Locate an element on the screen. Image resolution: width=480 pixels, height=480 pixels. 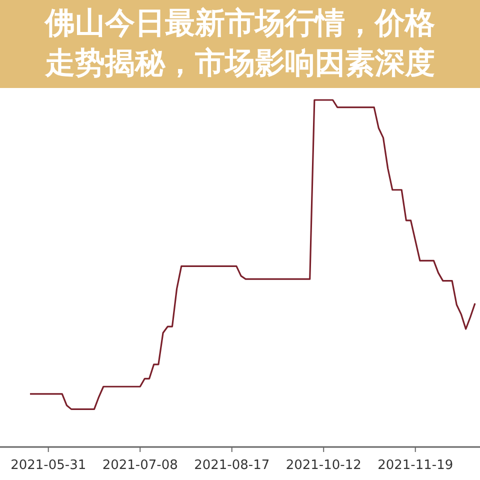
x-tick-label: 2021-05-31 is located at coordinates (48, 465).